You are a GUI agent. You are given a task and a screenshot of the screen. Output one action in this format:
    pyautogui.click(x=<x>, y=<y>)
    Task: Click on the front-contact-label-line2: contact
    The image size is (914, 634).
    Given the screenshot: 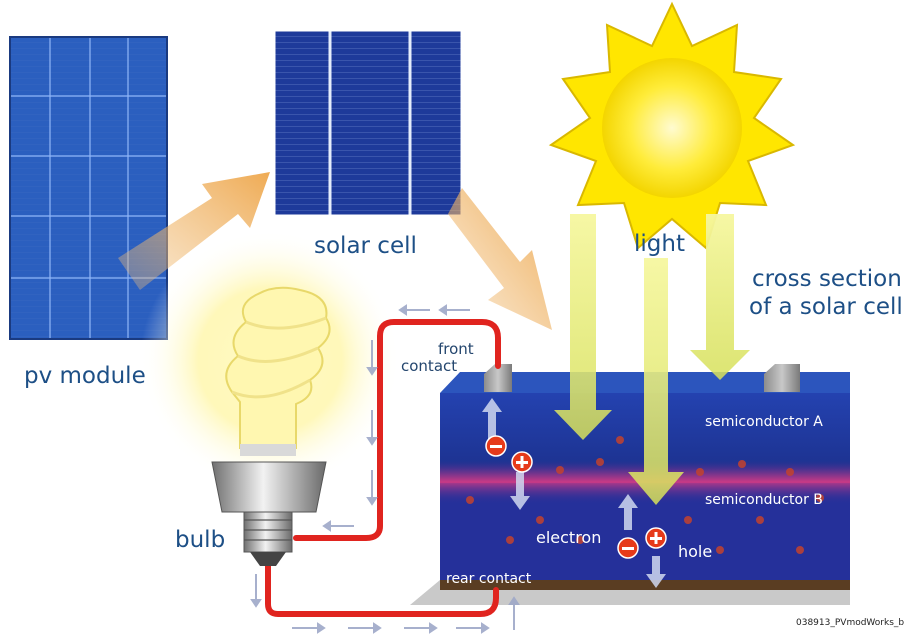 What is the action you would take?
    pyautogui.click(x=429, y=366)
    